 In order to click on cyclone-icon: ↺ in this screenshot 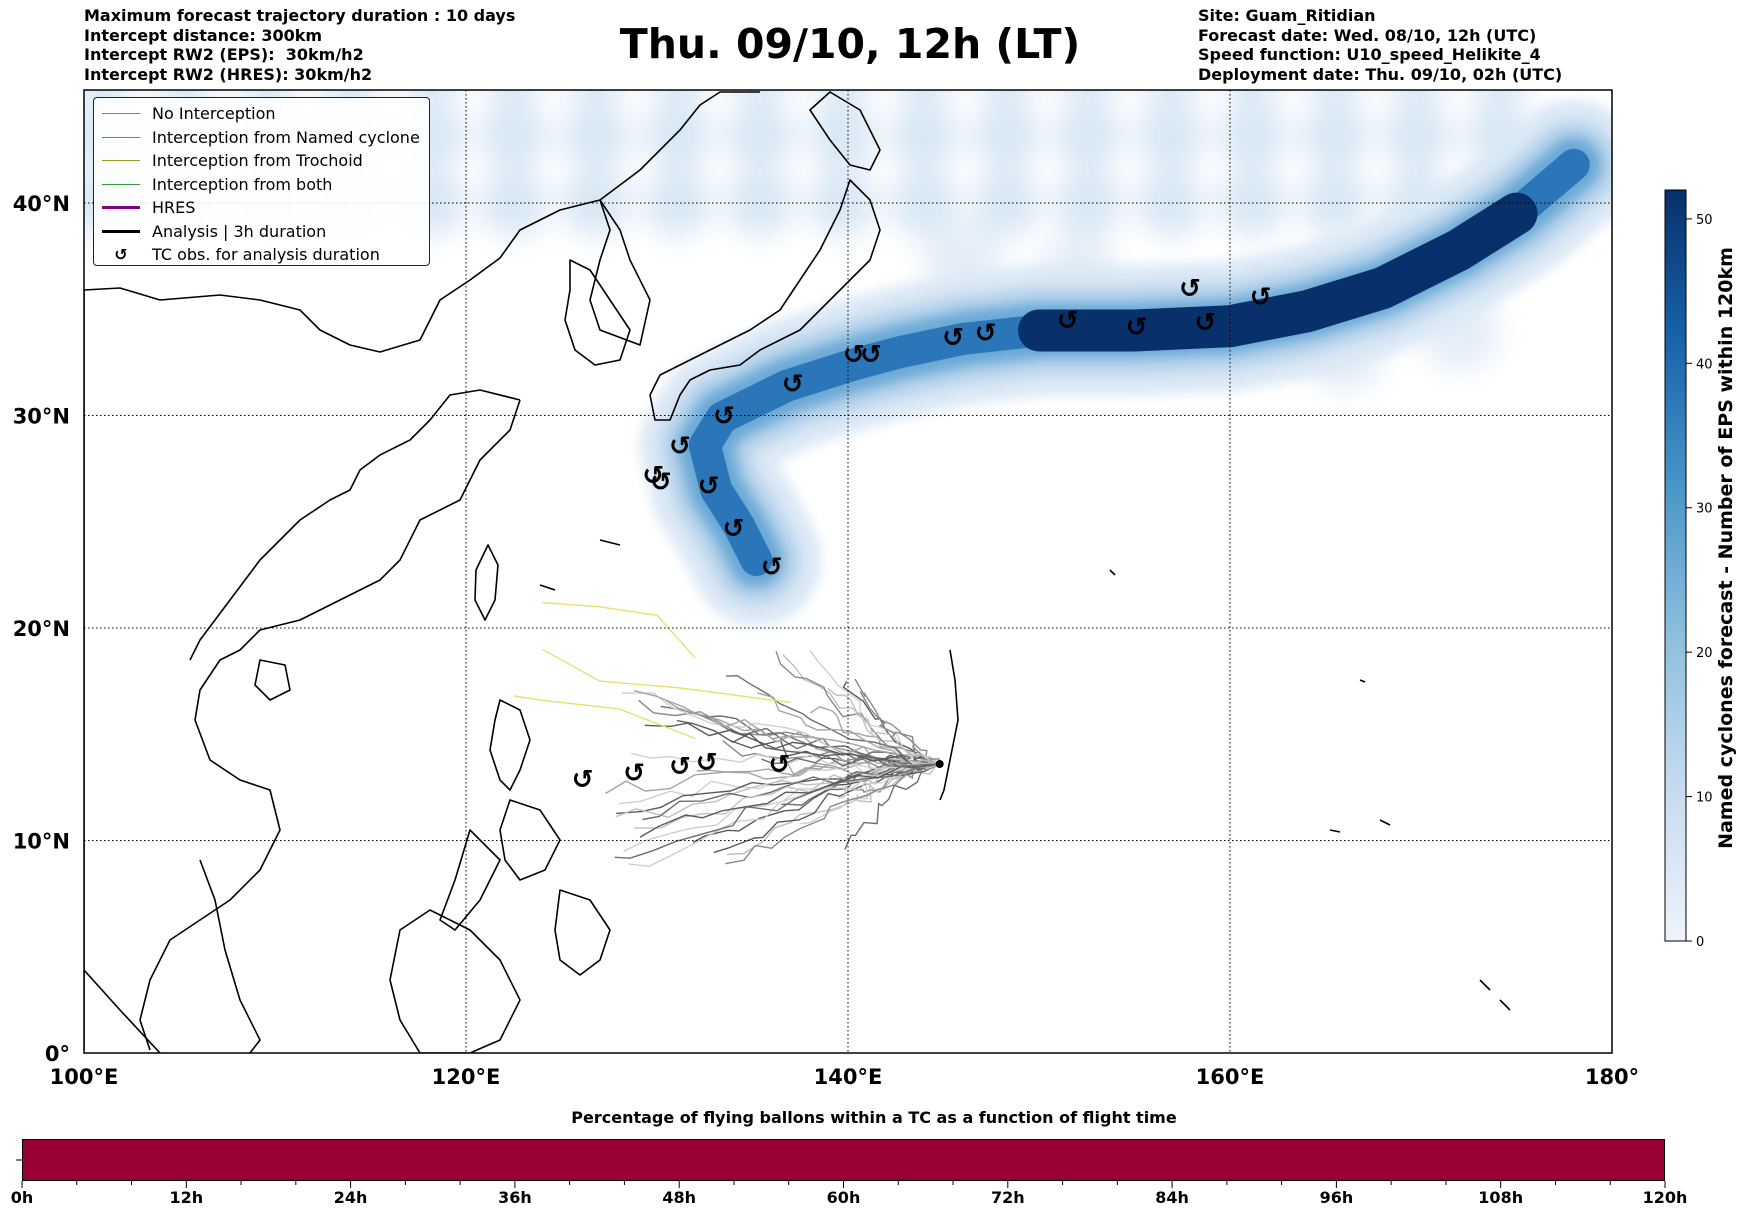, I will do `click(121, 255)`.